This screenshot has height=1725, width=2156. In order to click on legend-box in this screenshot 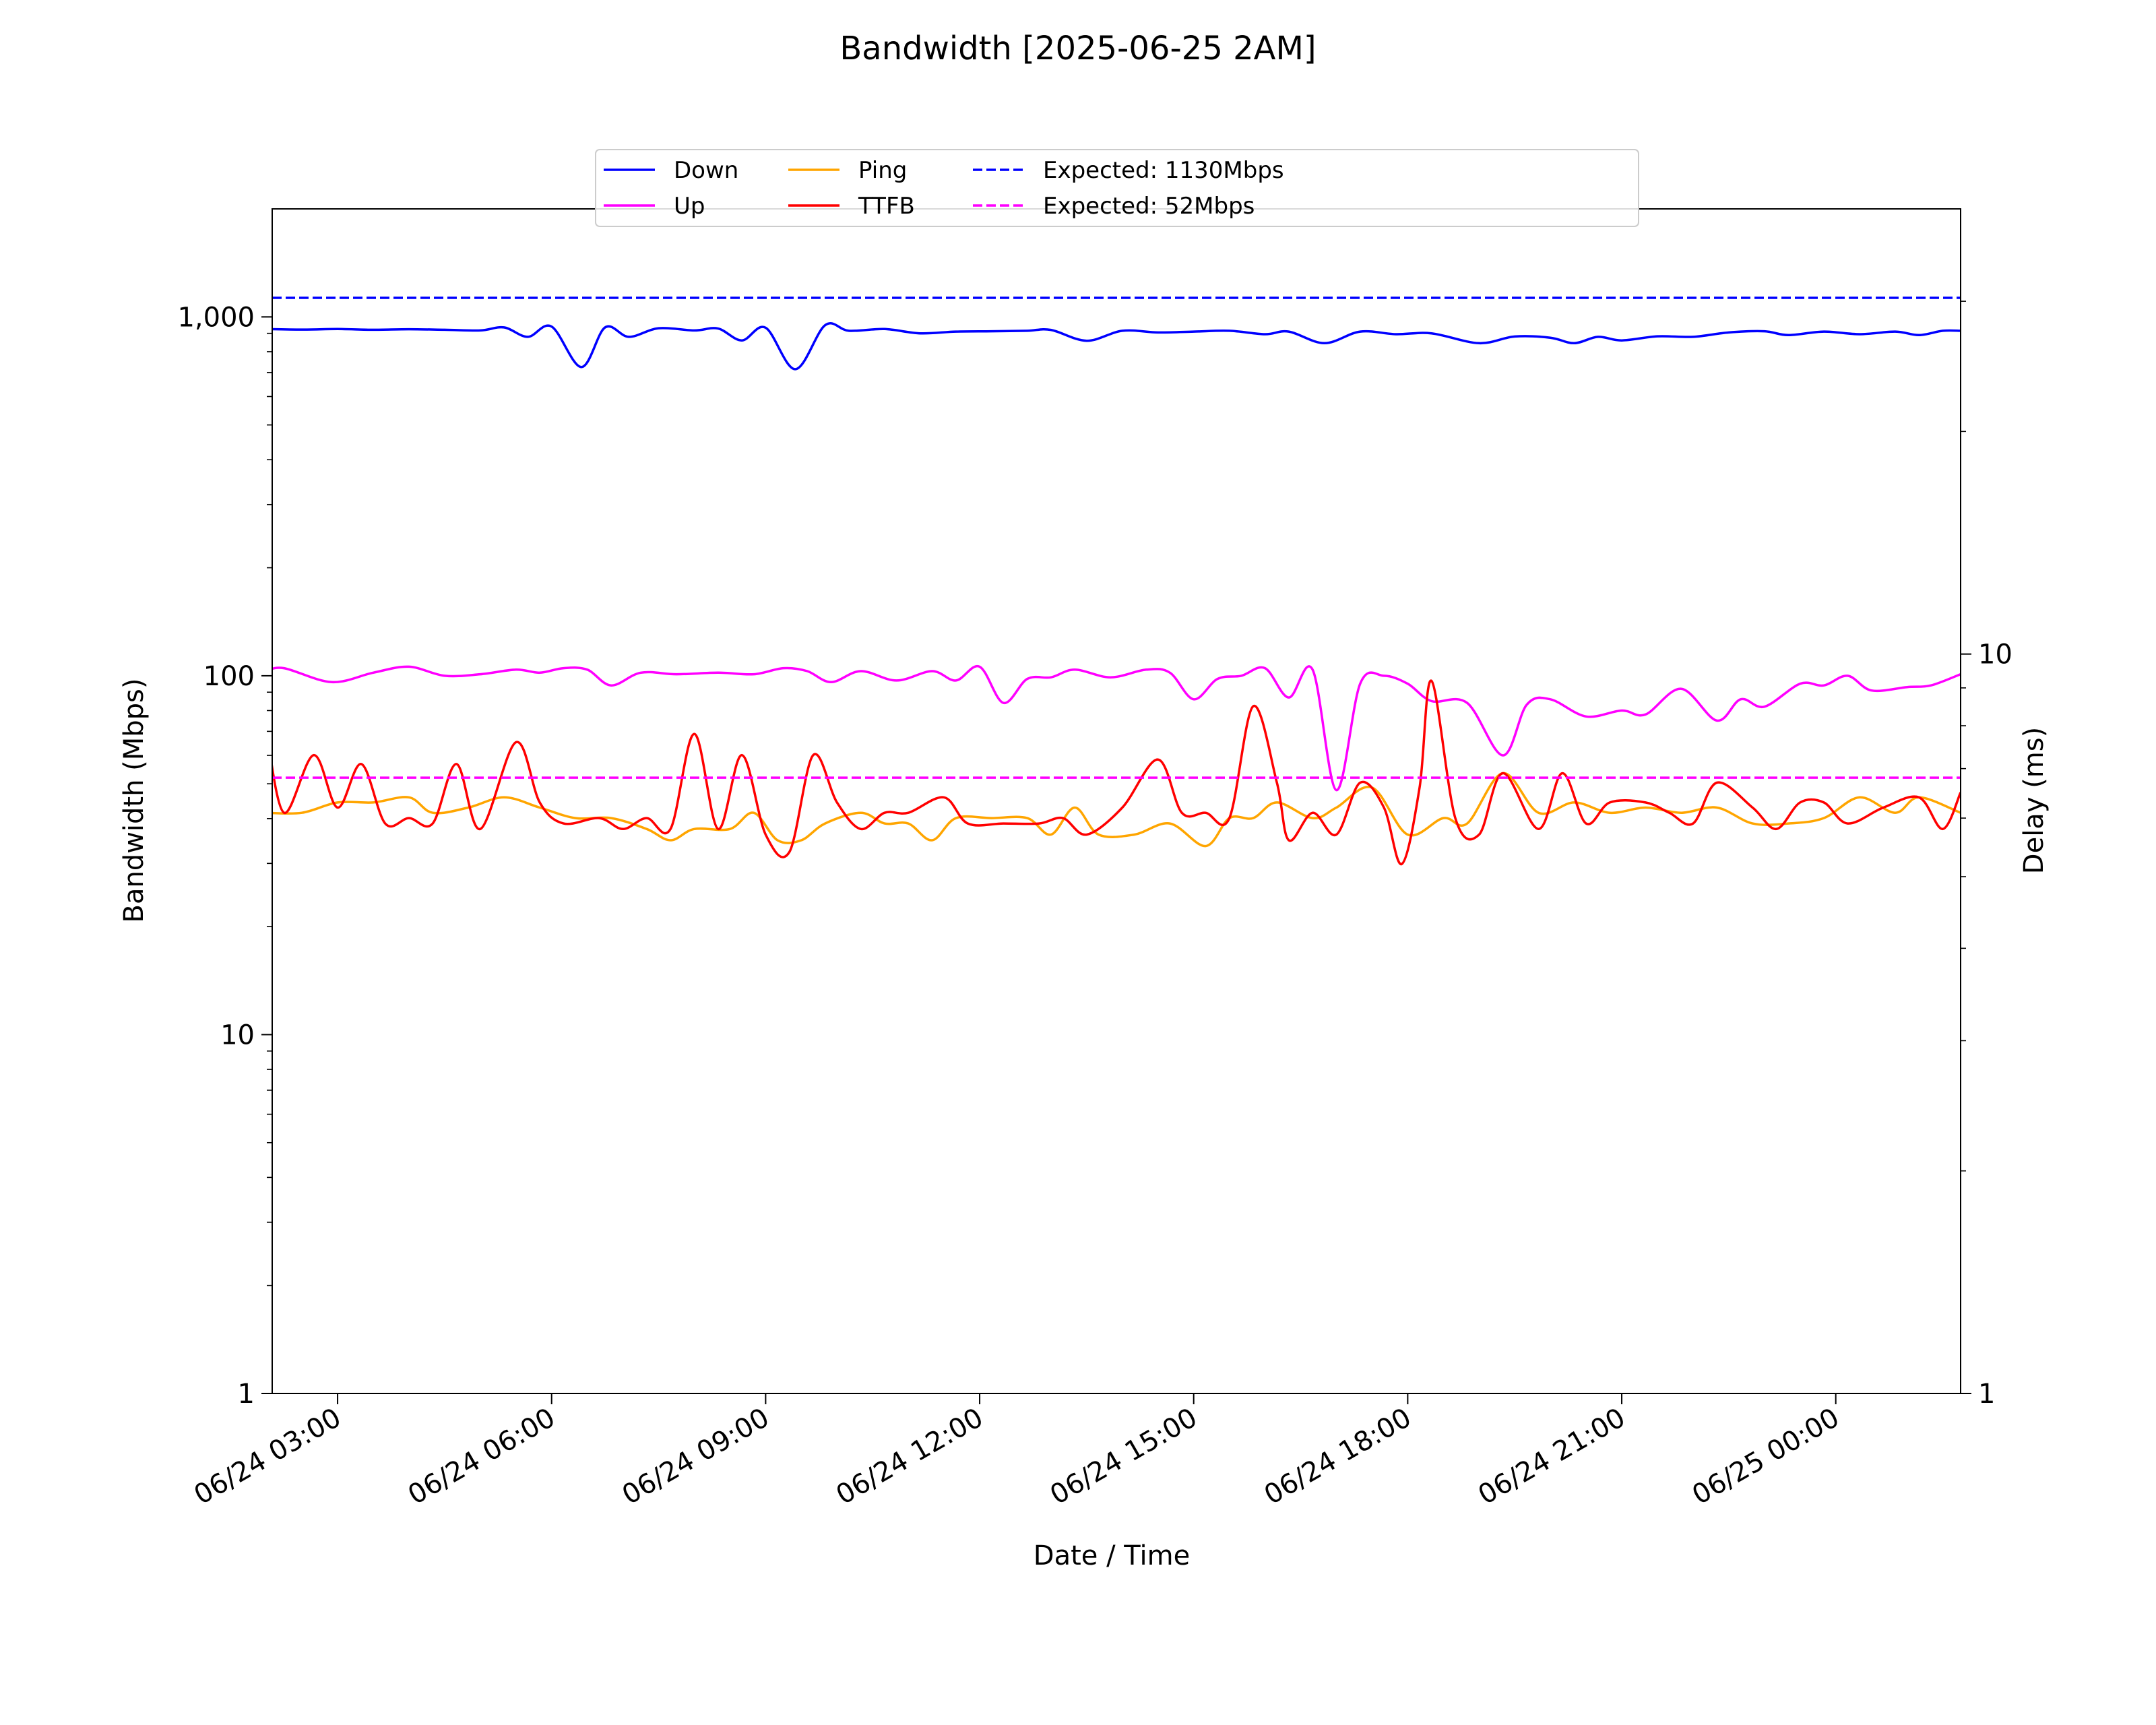, I will do `click(1117, 188)`.